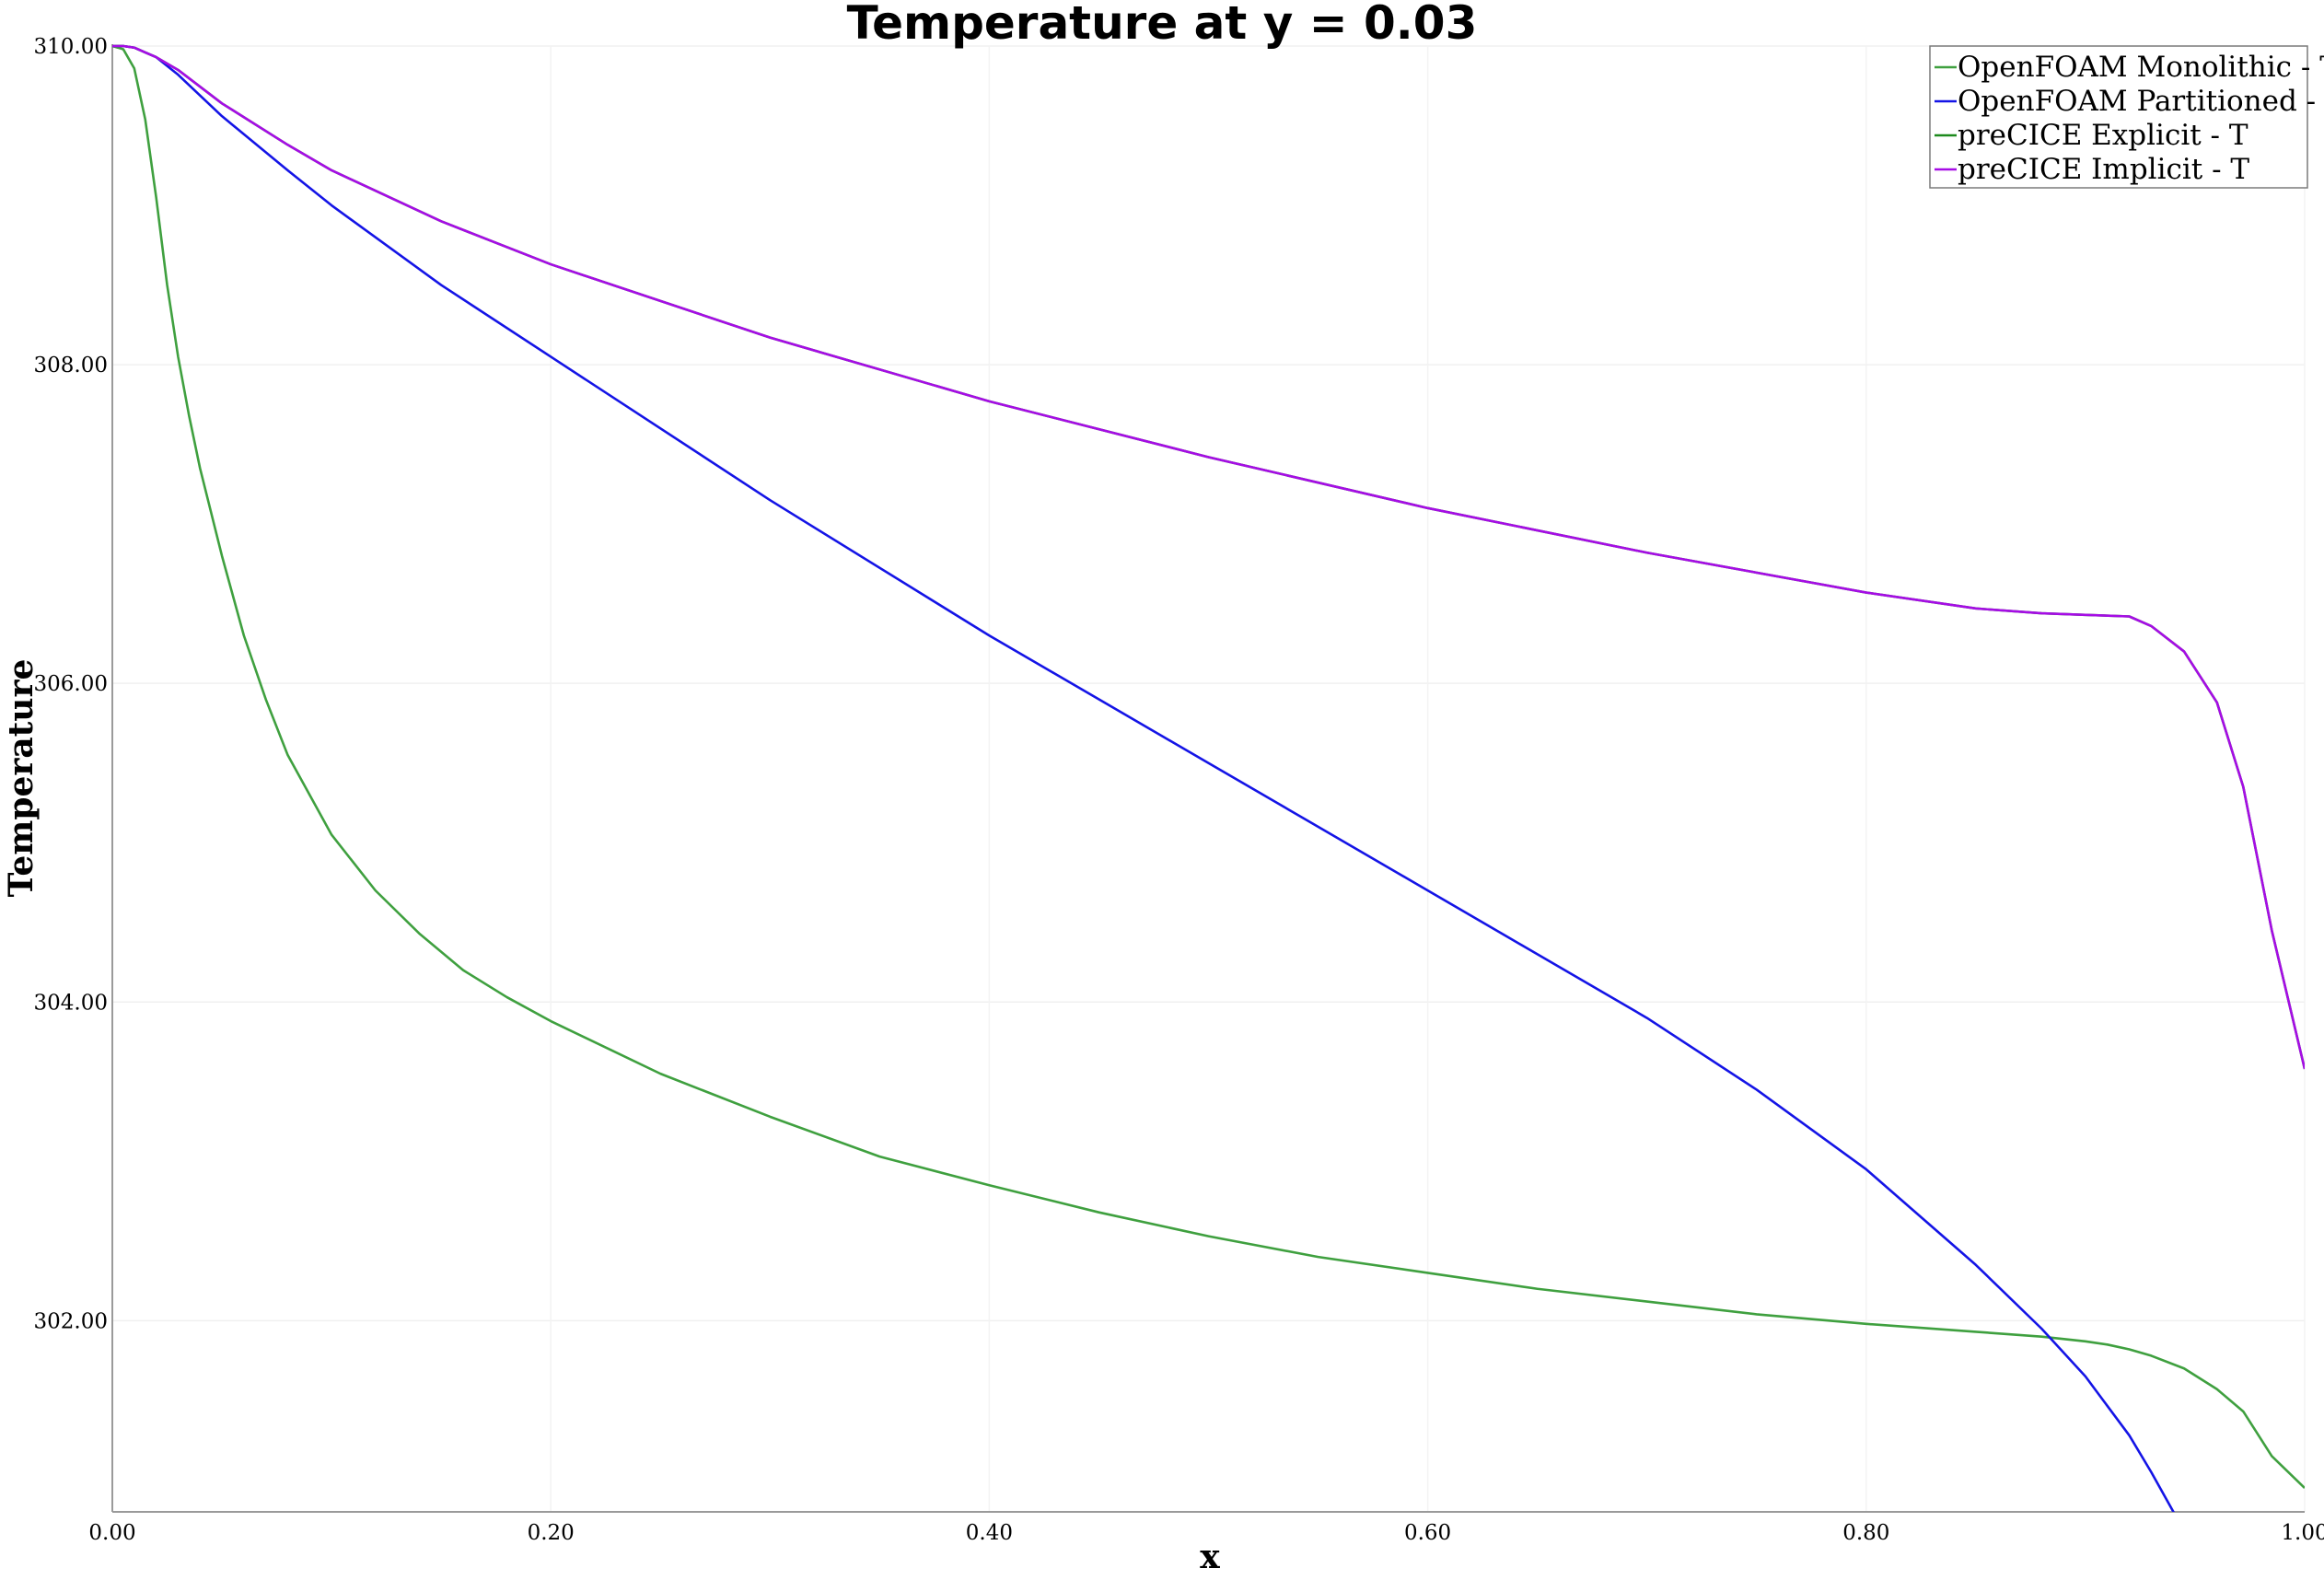 The image size is (2324, 1580). What do you see at coordinates (2141, 67) in the screenshot?
I see `legend-label: OpenFOAM Monolithic - T` at bounding box center [2141, 67].